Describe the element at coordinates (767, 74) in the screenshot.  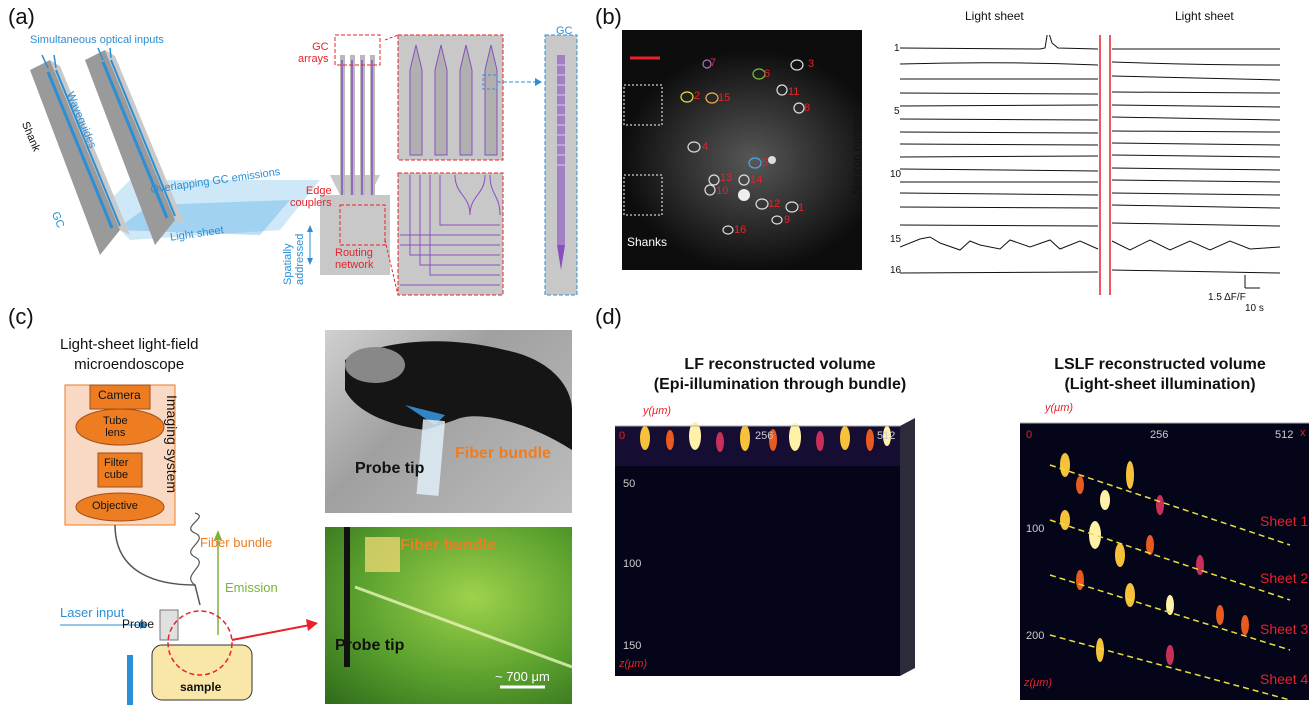
I see `roi-label-6: 6` at that location.